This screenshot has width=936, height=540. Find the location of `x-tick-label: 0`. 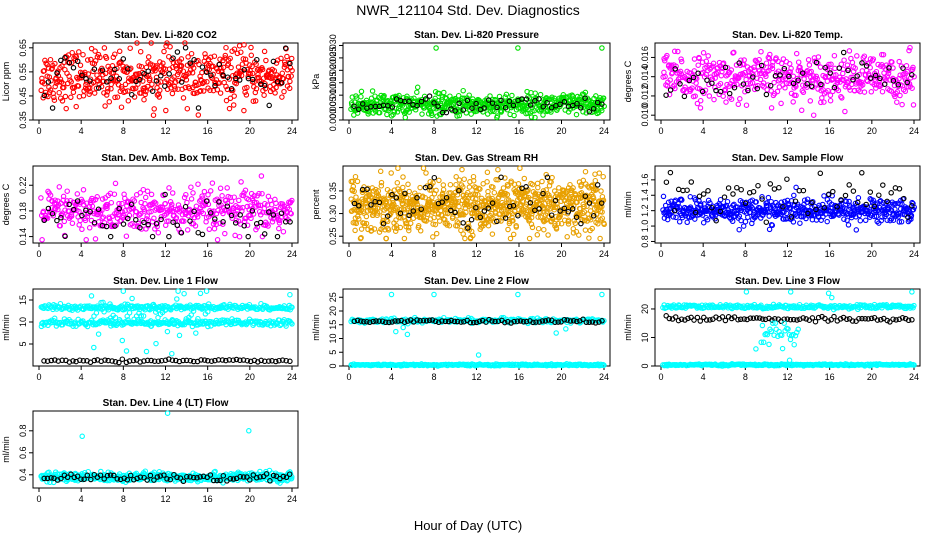

x-tick-label: 0 is located at coordinates (348, 254).